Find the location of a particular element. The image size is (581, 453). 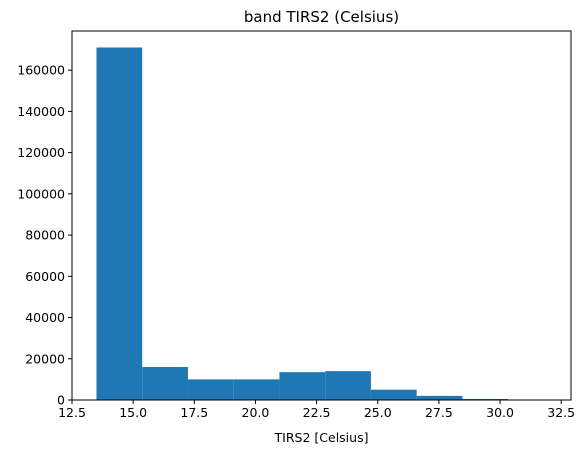

x-tick-label: 12.5 is located at coordinates (72, 412).